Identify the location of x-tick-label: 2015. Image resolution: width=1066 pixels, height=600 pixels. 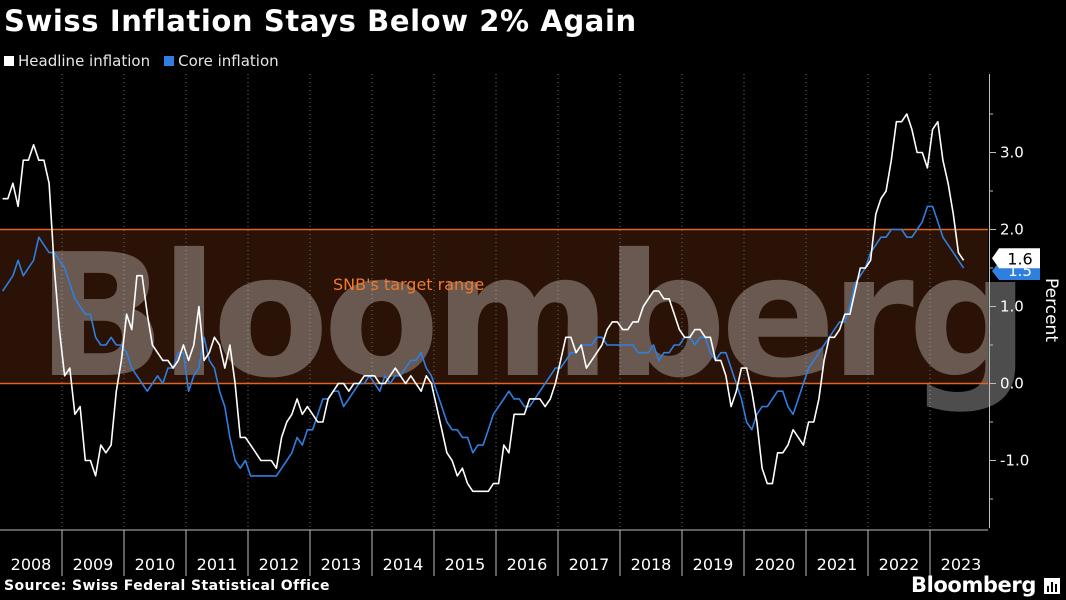
(465, 564).